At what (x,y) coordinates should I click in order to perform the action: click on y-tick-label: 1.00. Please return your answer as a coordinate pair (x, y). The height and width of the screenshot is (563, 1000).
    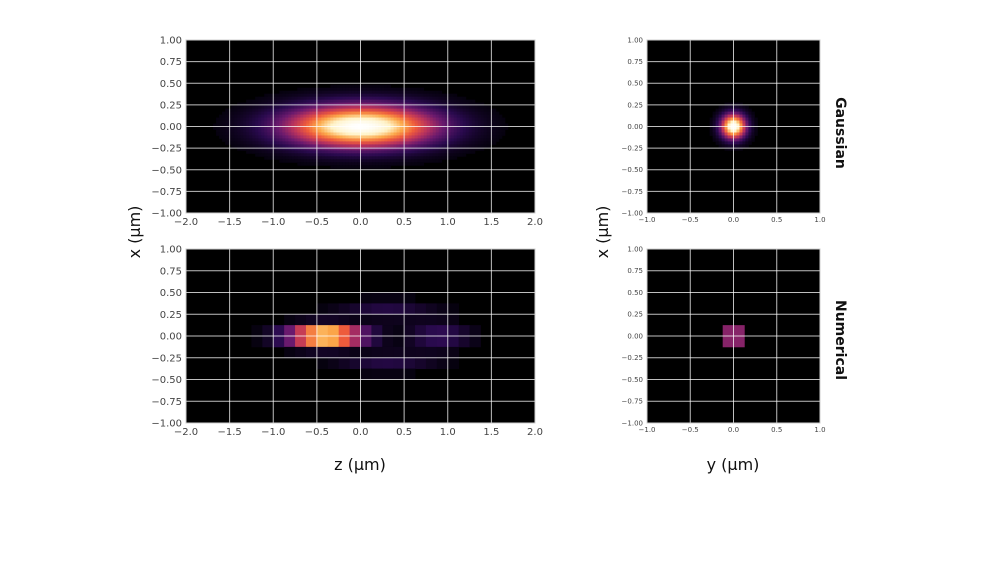
    Looking at the image, I should click on (171, 250).